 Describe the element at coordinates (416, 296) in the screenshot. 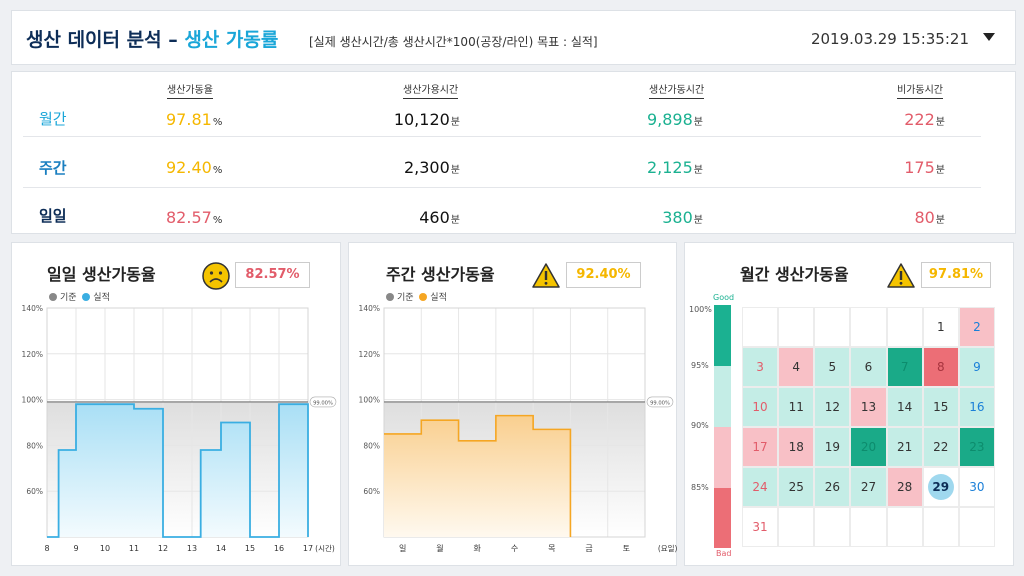

I see `weekly-legend: 기준 실적` at that location.